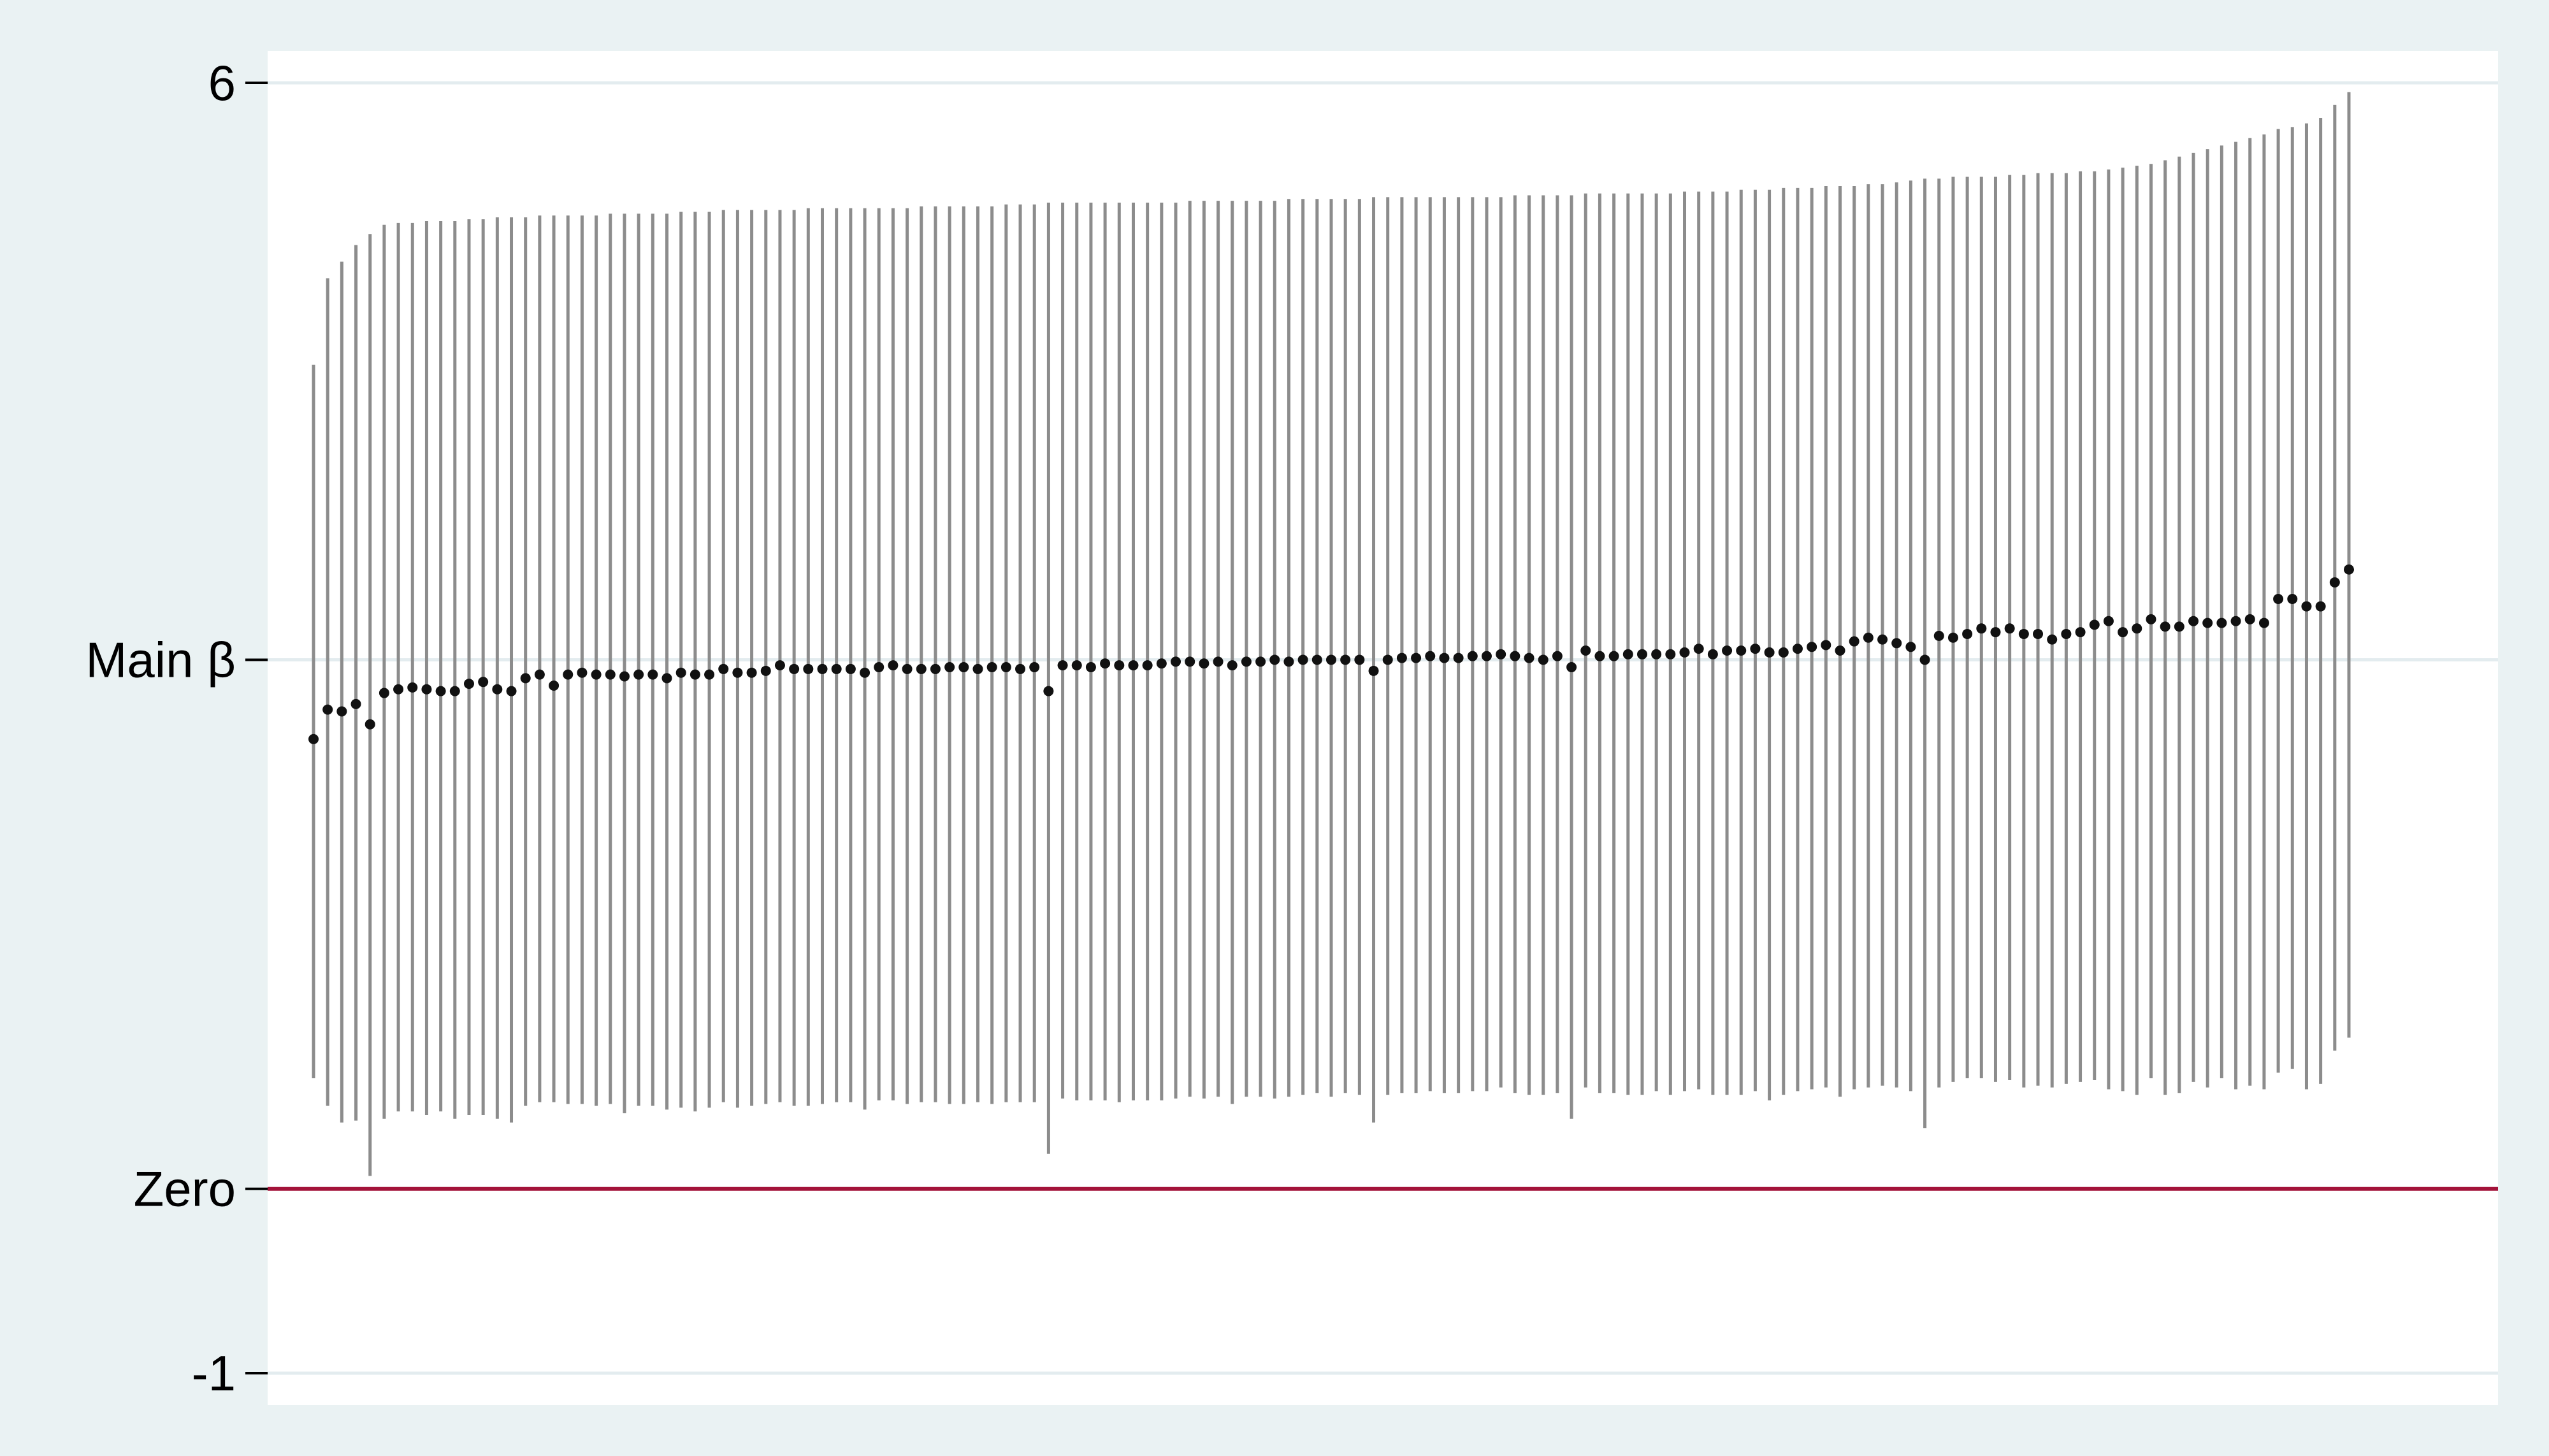  Describe the element at coordinates (160, 659) in the screenshot. I see `y-tick-label: Main β` at that location.